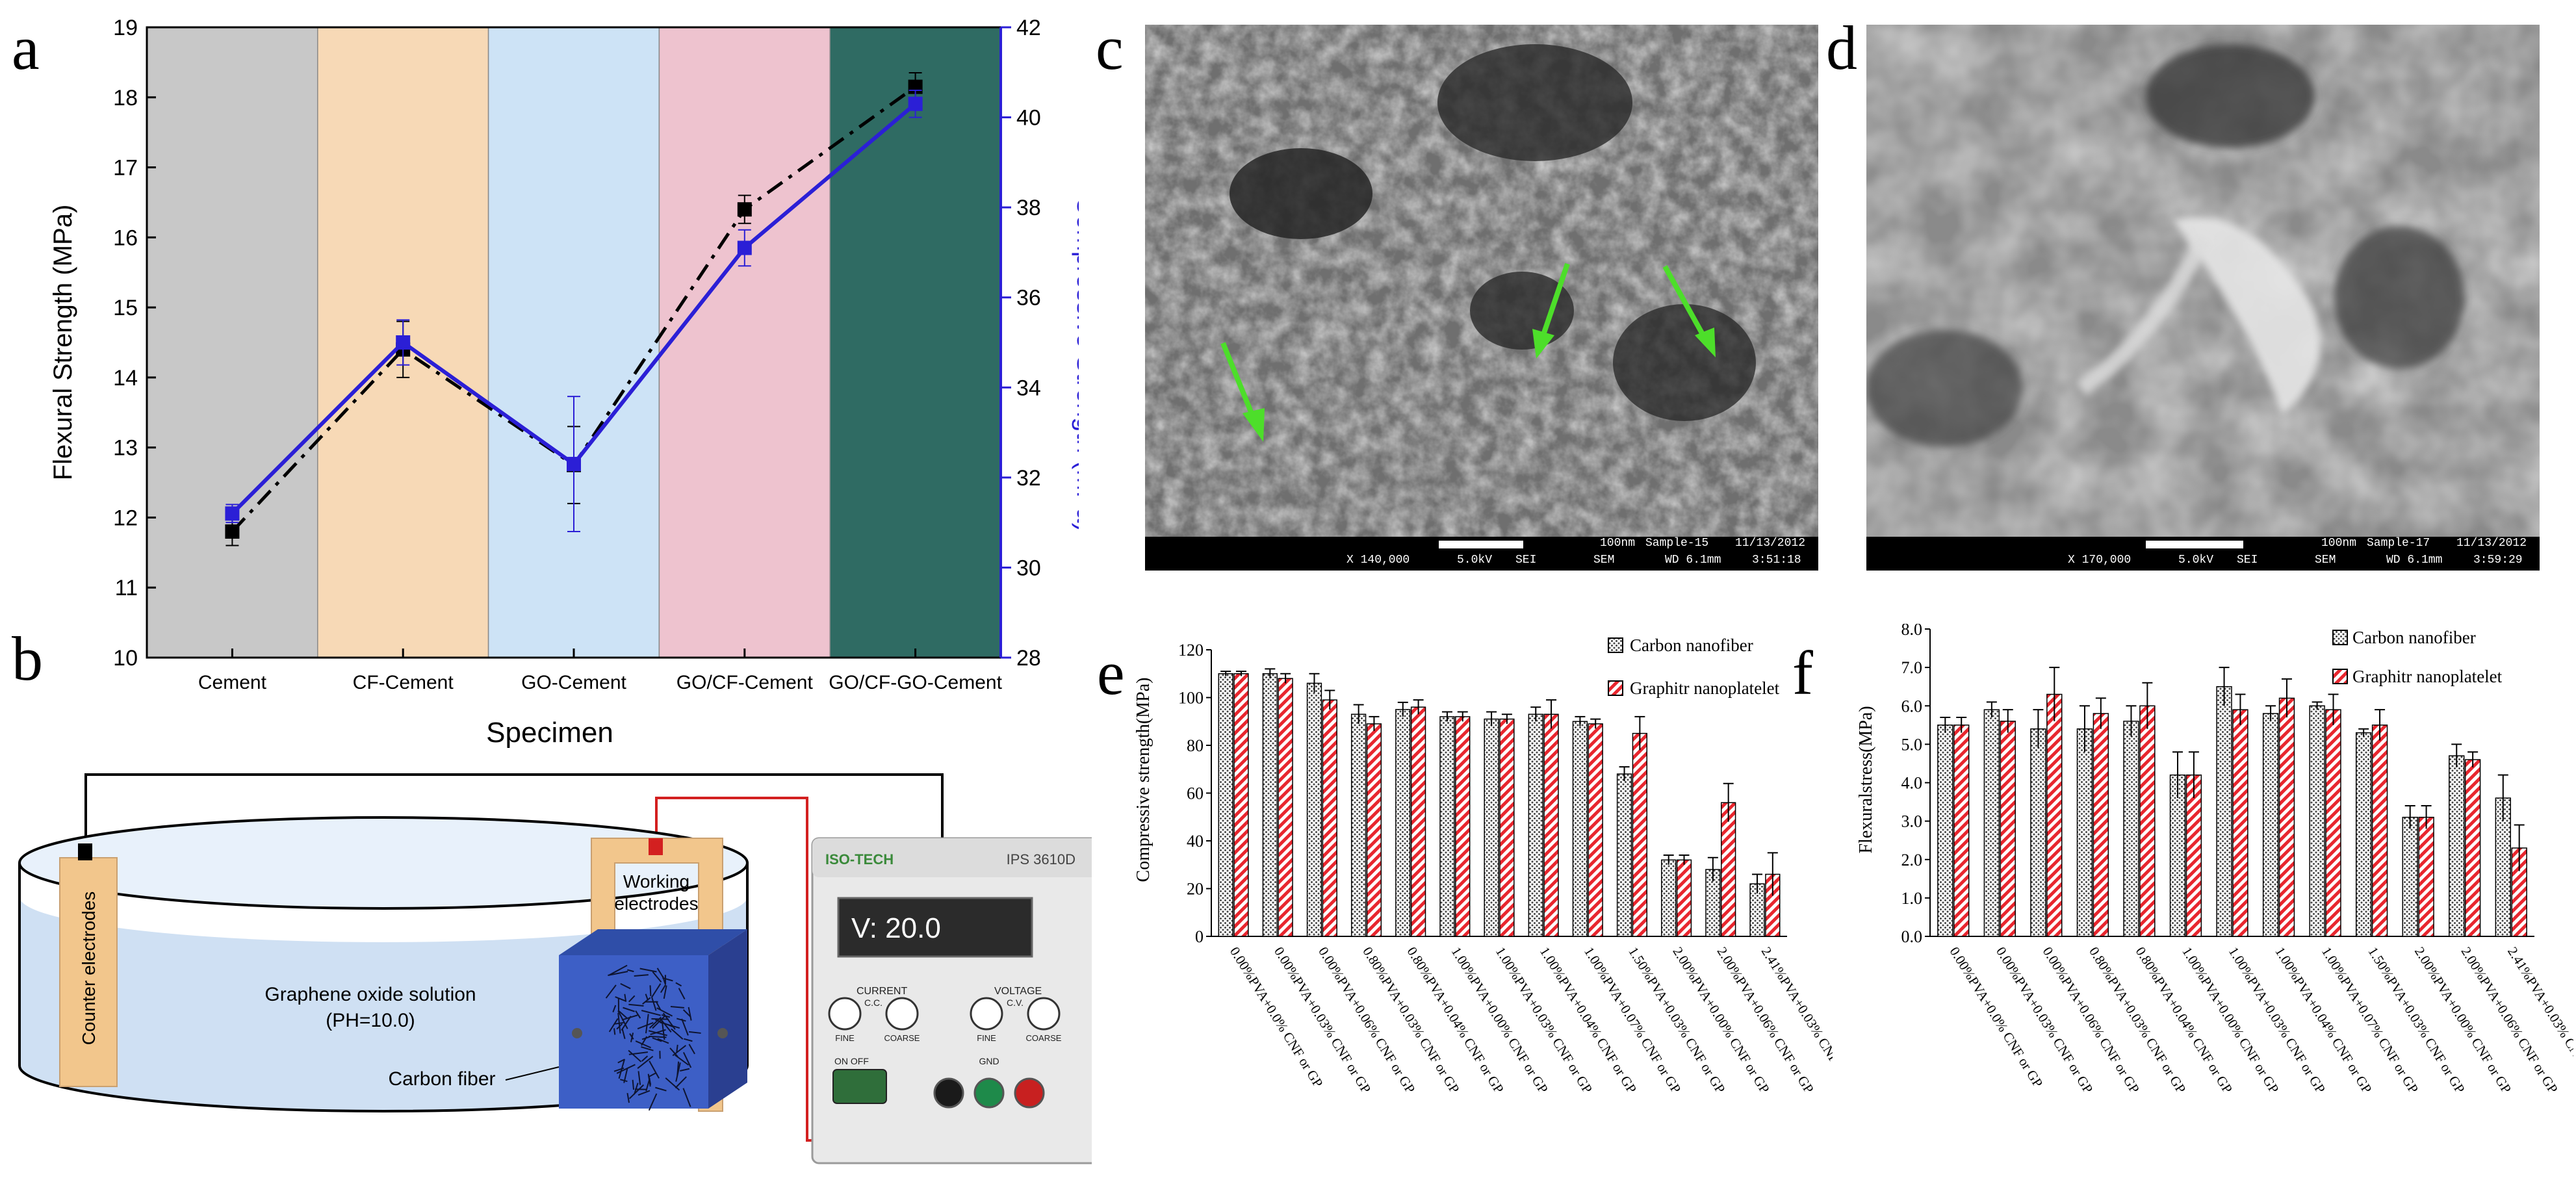 The image size is (2576, 1182). Describe the element at coordinates (1912, 898) in the screenshot. I see `ytick-label: 1.0` at that location.